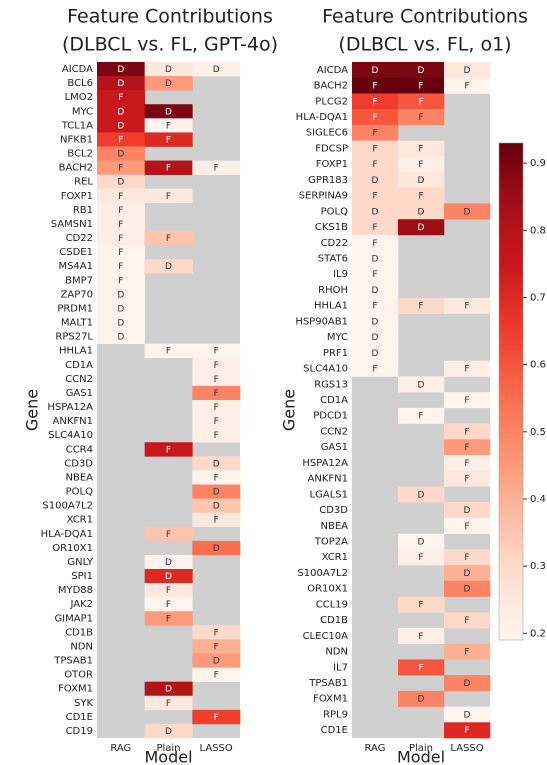  What do you see at coordinates (82, 576) in the screenshot?
I see `y-tick-label: SPI1` at bounding box center [82, 576].